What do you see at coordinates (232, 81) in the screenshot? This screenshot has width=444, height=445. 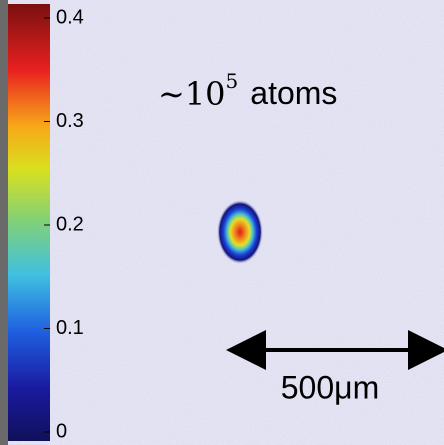 I see `atom-count-exponent: 5` at bounding box center [232, 81].